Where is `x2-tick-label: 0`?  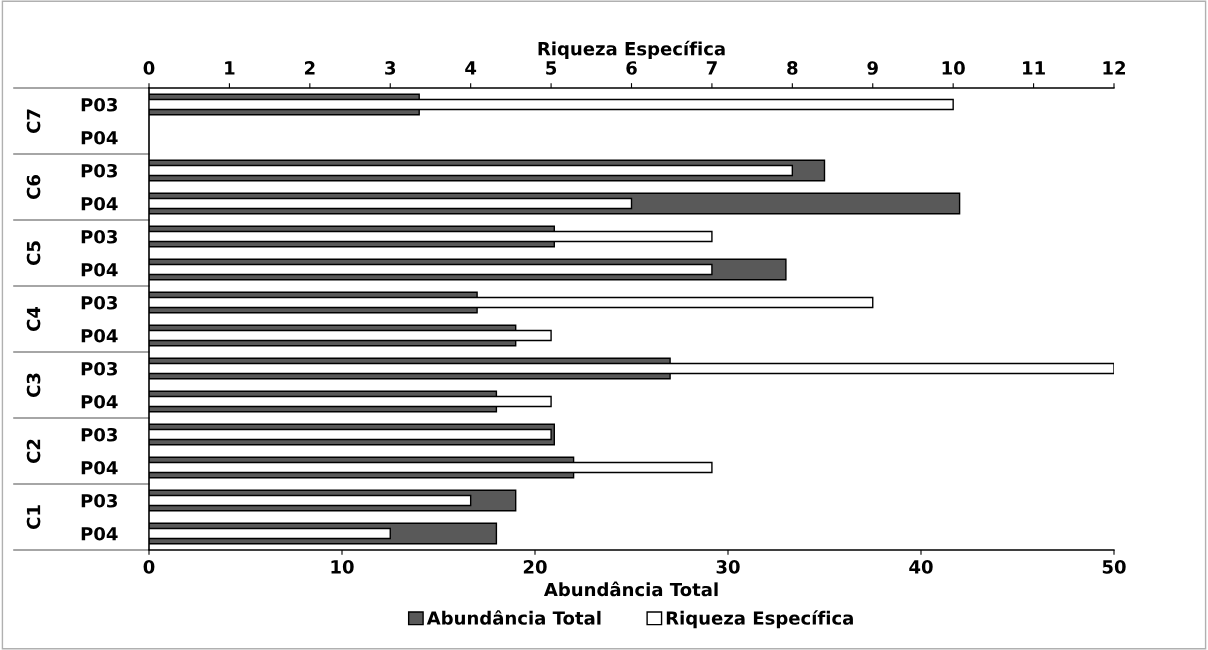 x2-tick-label: 0 is located at coordinates (149, 68).